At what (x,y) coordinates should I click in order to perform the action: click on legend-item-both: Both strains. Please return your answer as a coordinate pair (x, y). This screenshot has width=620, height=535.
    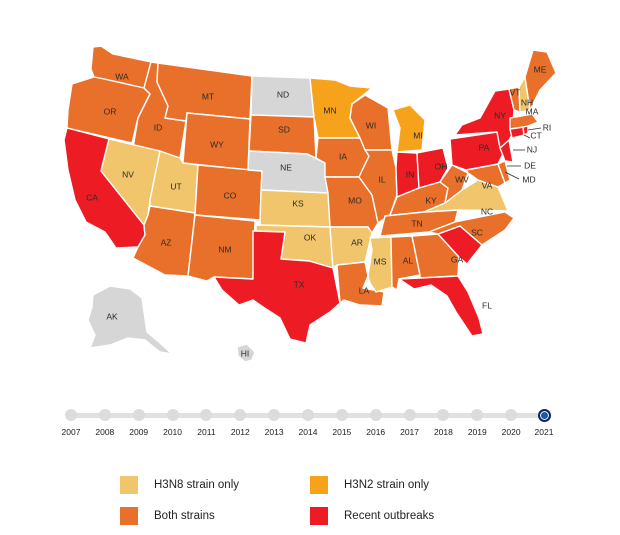
    Looking at the image, I should click on (167, 516).